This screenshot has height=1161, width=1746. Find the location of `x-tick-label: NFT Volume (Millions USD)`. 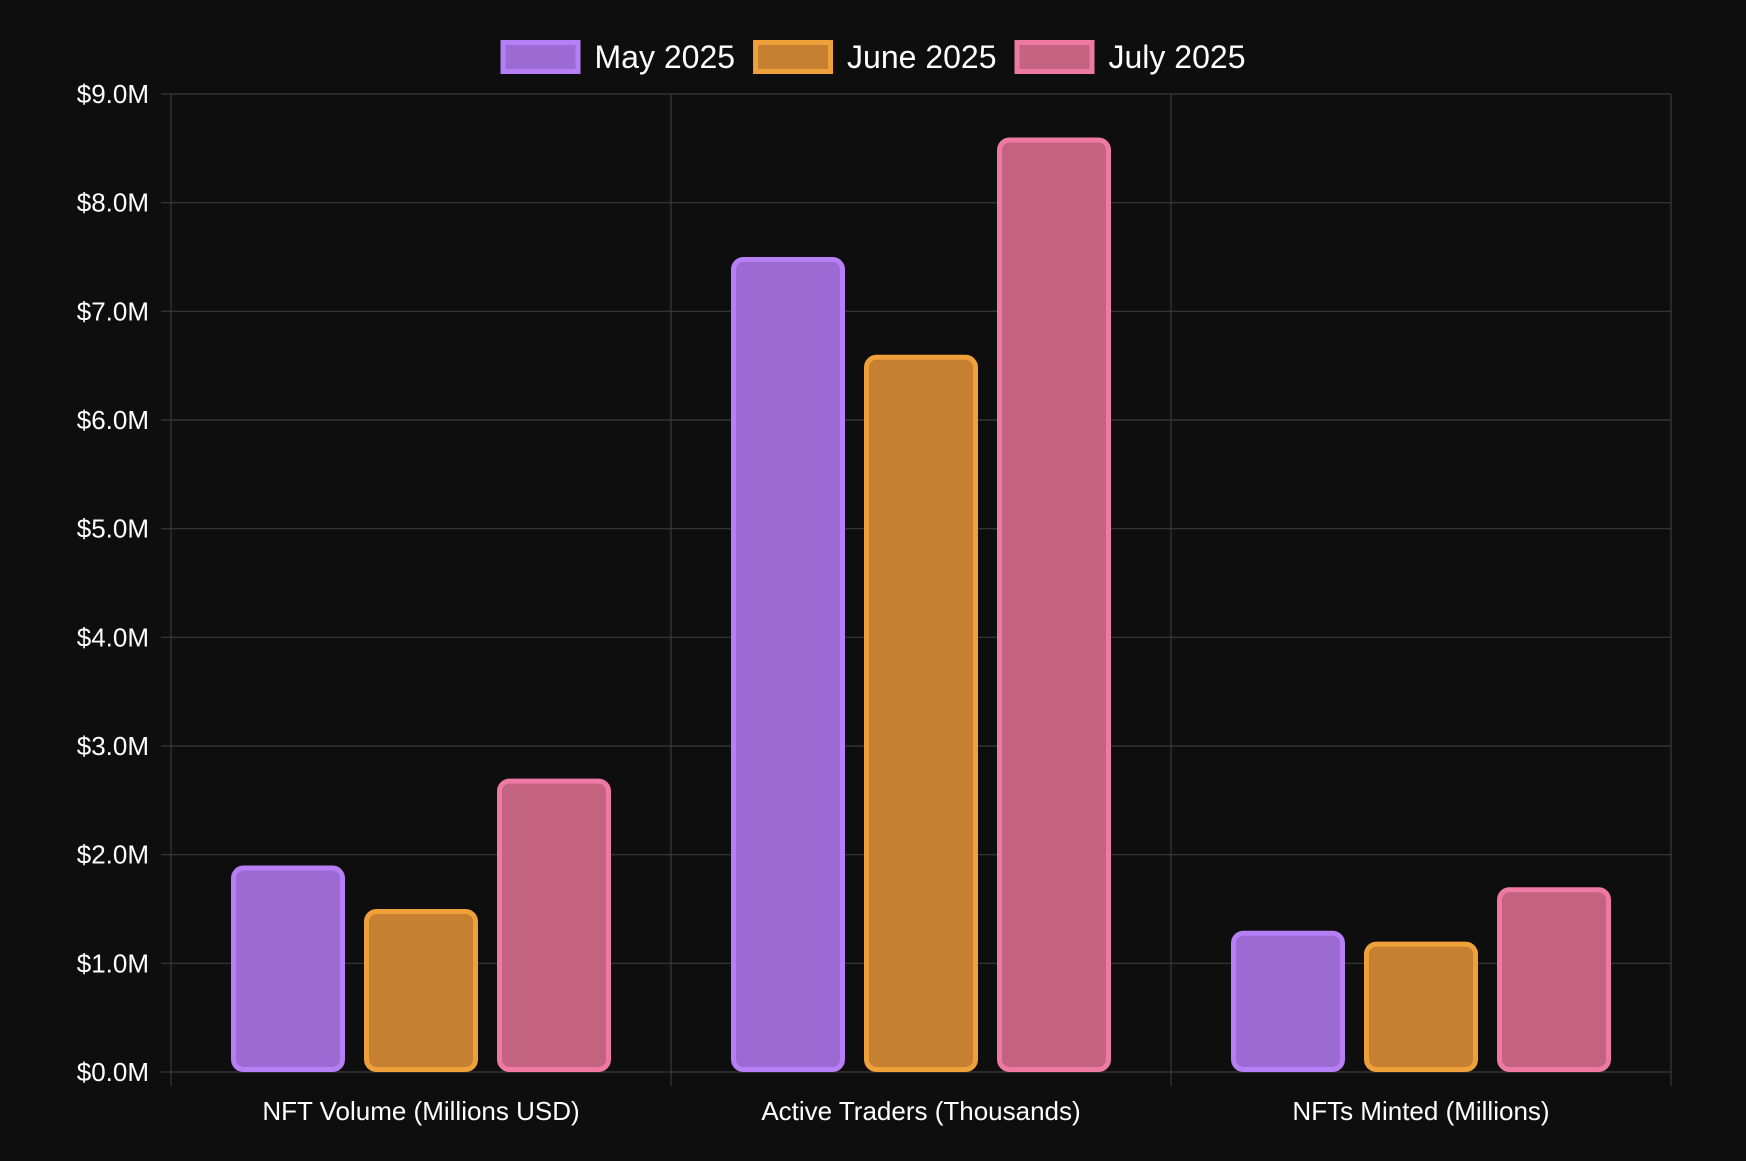

x-tick-label: NFT Volume (Millions USD) is located at coordinates (420, 1111).